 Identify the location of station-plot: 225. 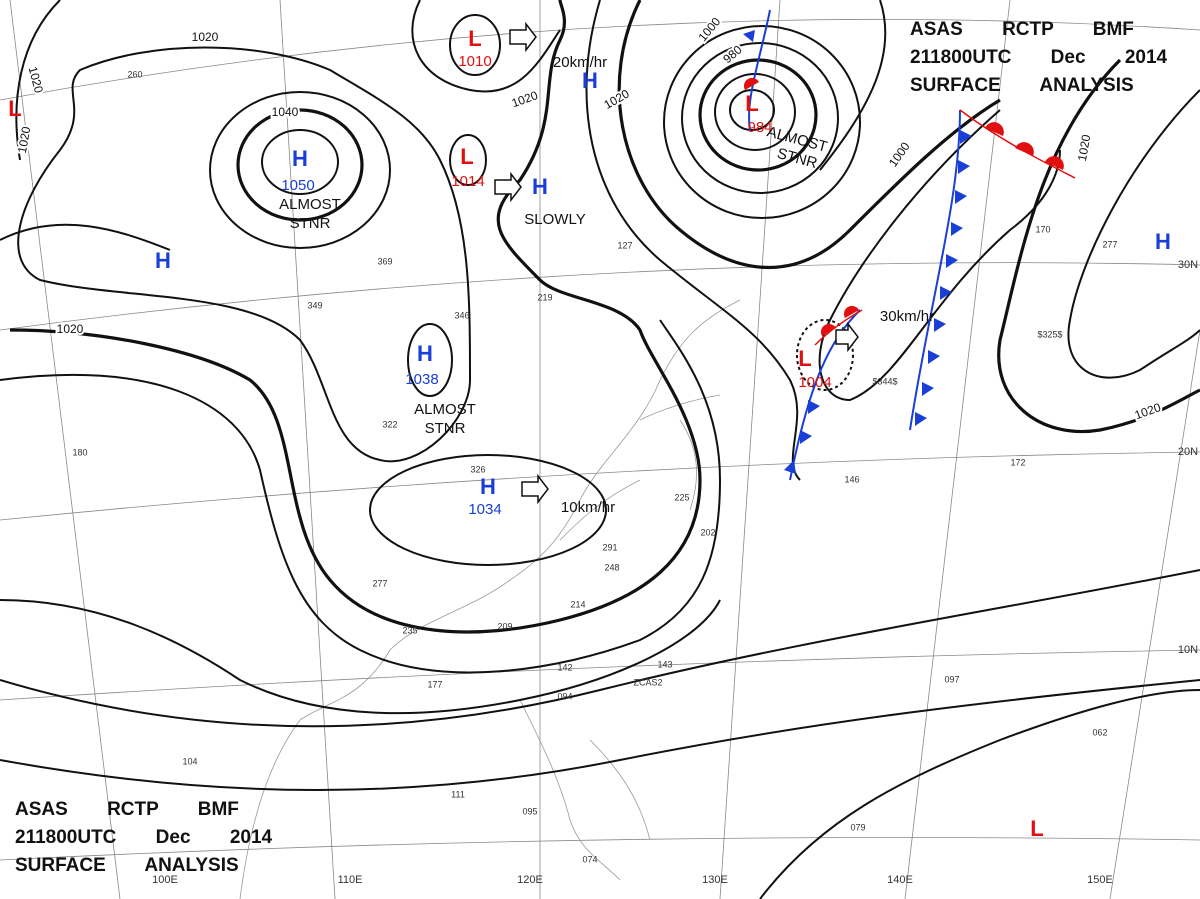
(681, 497).